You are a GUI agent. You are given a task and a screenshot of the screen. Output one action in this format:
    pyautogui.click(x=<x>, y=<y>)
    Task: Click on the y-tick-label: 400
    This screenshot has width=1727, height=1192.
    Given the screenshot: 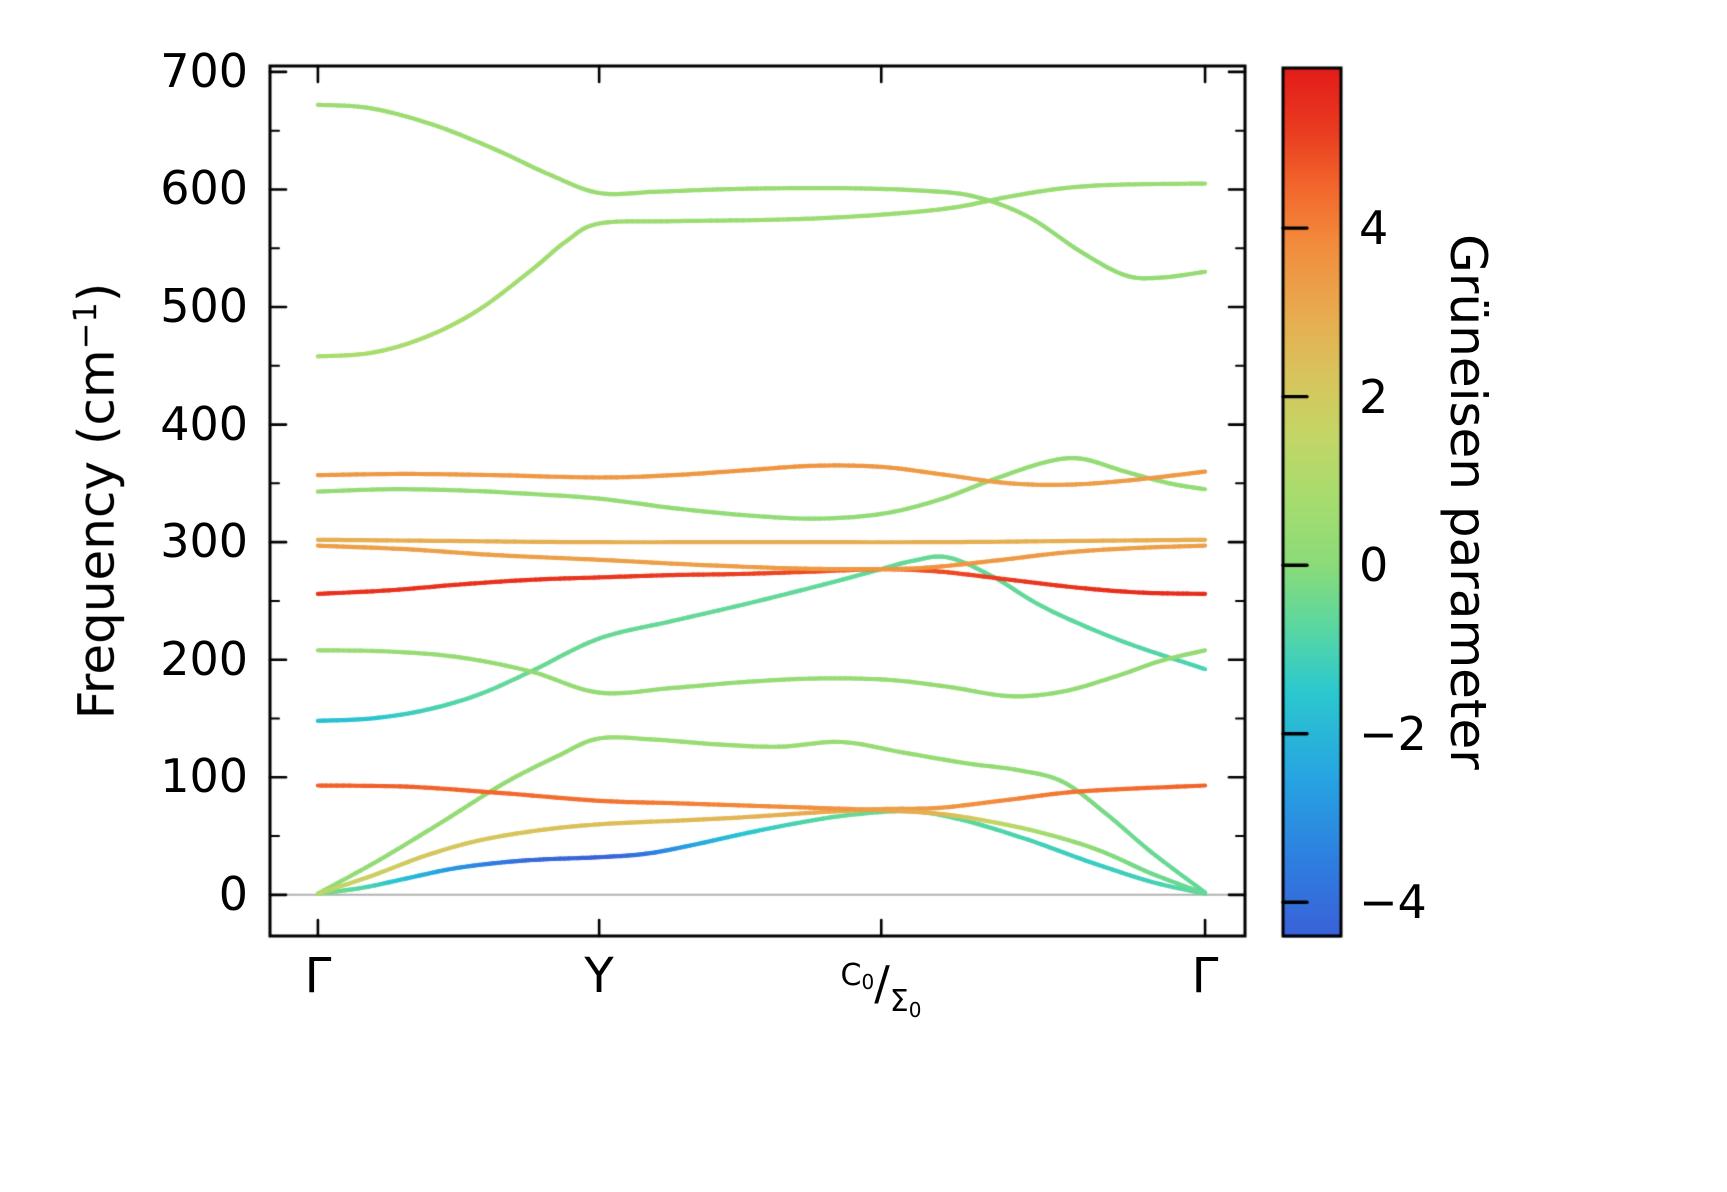 What is the action you would take?
    pyautogui.click(x=204, y=423)
    